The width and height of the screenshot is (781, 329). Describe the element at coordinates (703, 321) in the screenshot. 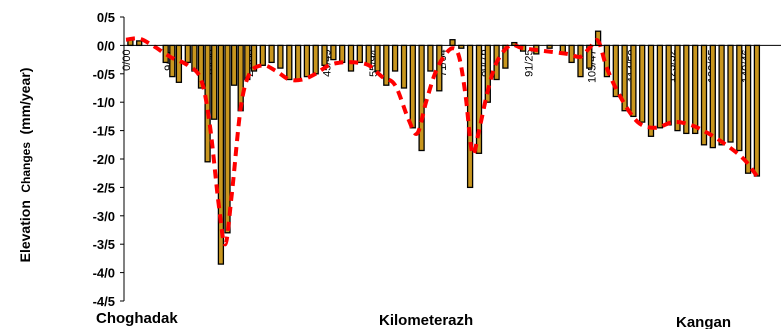

I see `region-label-kangan: Kangan` at that location.